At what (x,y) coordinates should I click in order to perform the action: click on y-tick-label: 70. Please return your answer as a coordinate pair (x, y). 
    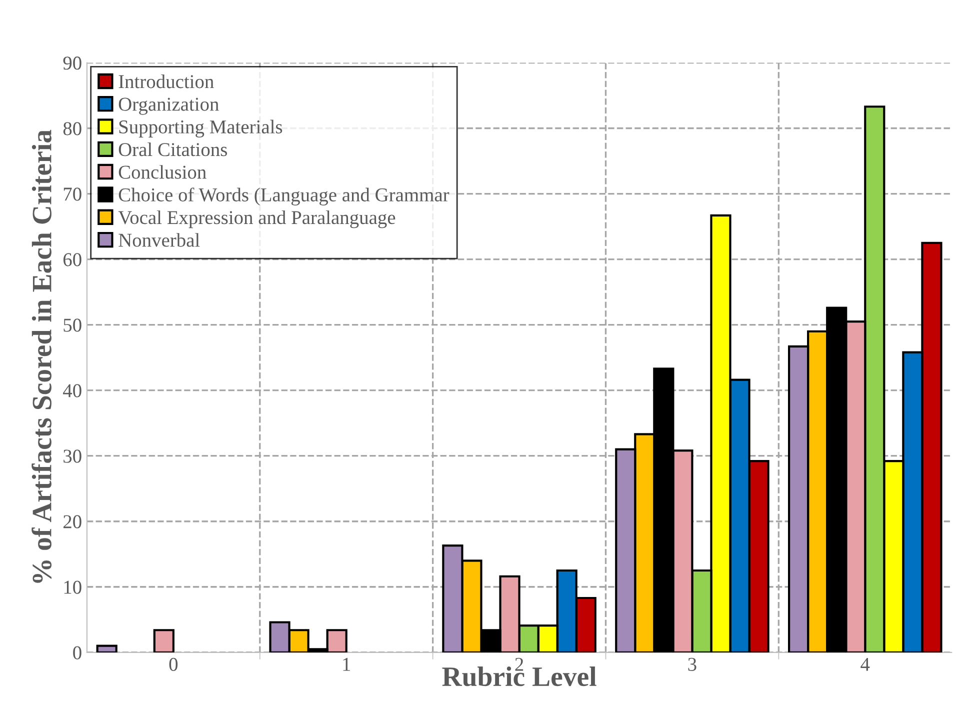
    Looking at the image, I should click on (73, 194).